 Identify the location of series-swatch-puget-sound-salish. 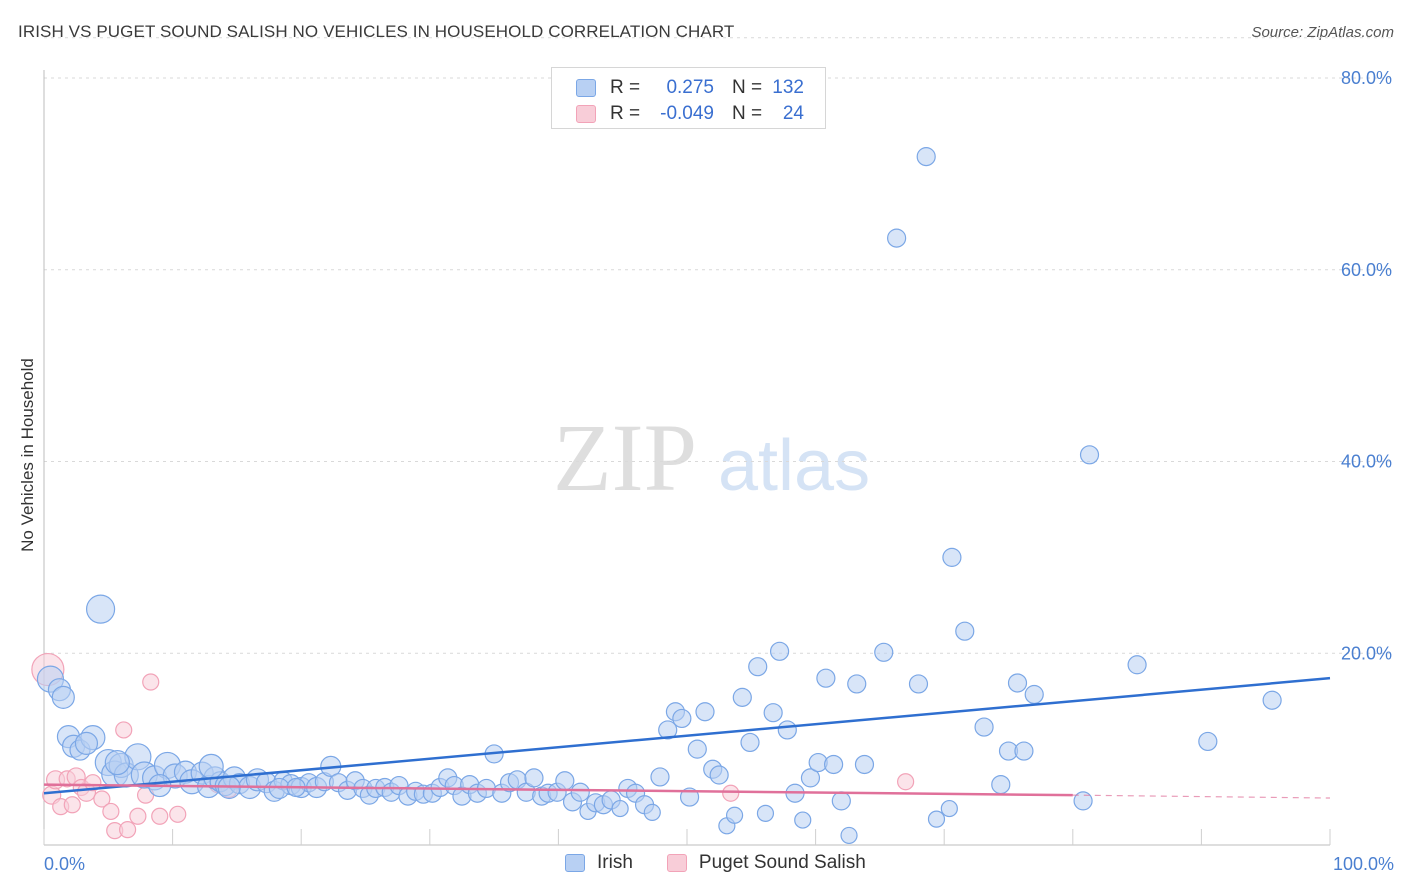
(676, 863).